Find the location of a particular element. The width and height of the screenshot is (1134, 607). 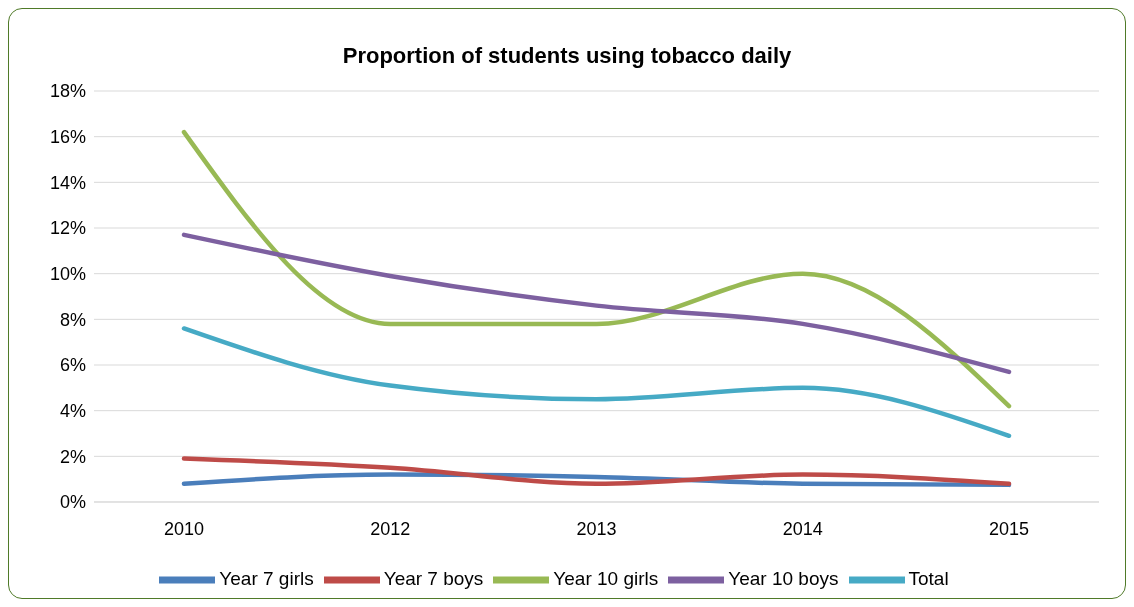

x-tick-label: 2012 is located at coordinates (390, 528).